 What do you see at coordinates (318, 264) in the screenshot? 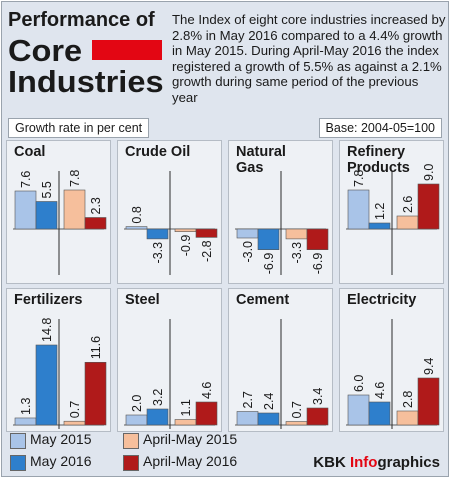
I see `bar-label-3: -6.9` at bounding box center [318, 264].